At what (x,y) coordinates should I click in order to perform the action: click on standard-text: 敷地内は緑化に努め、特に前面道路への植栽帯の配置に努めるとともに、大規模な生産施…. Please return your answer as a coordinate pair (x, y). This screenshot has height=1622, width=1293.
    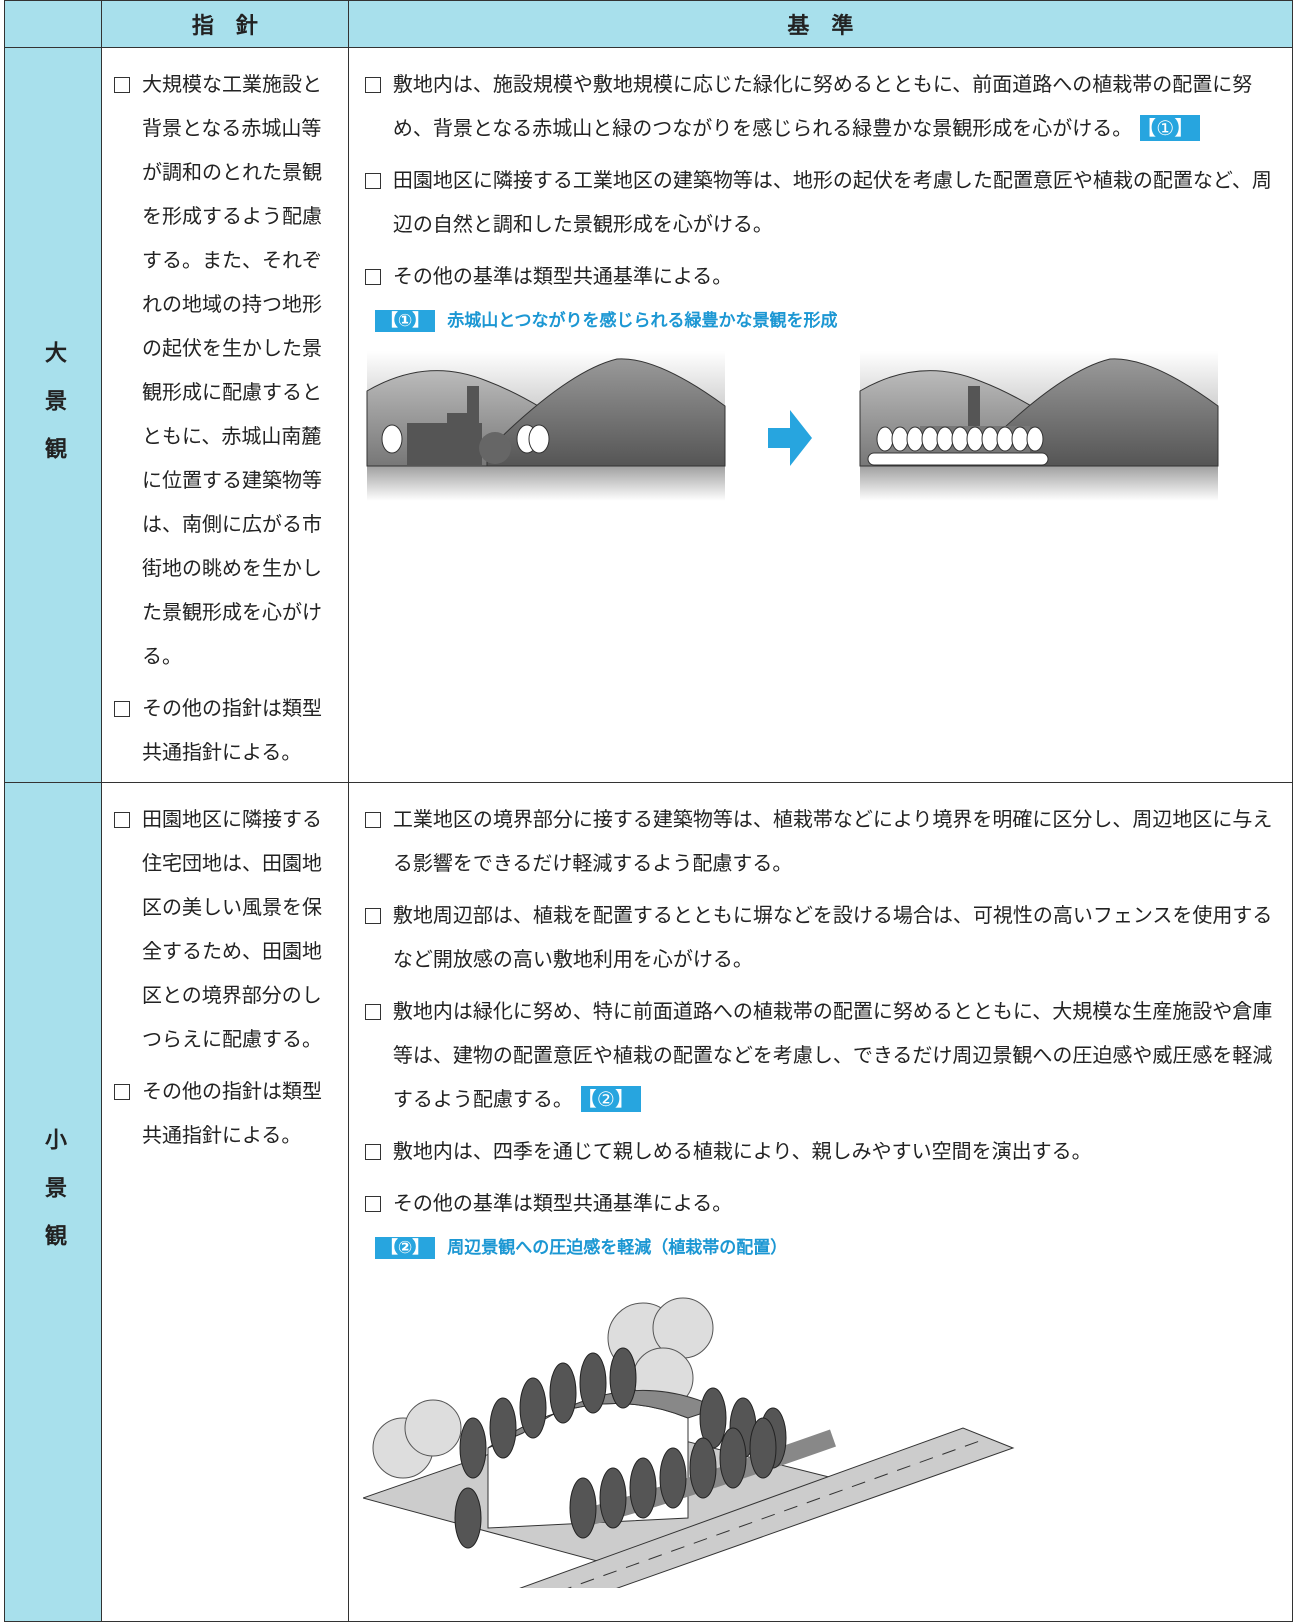
    Looking at the image, I should click on (832, 1055).